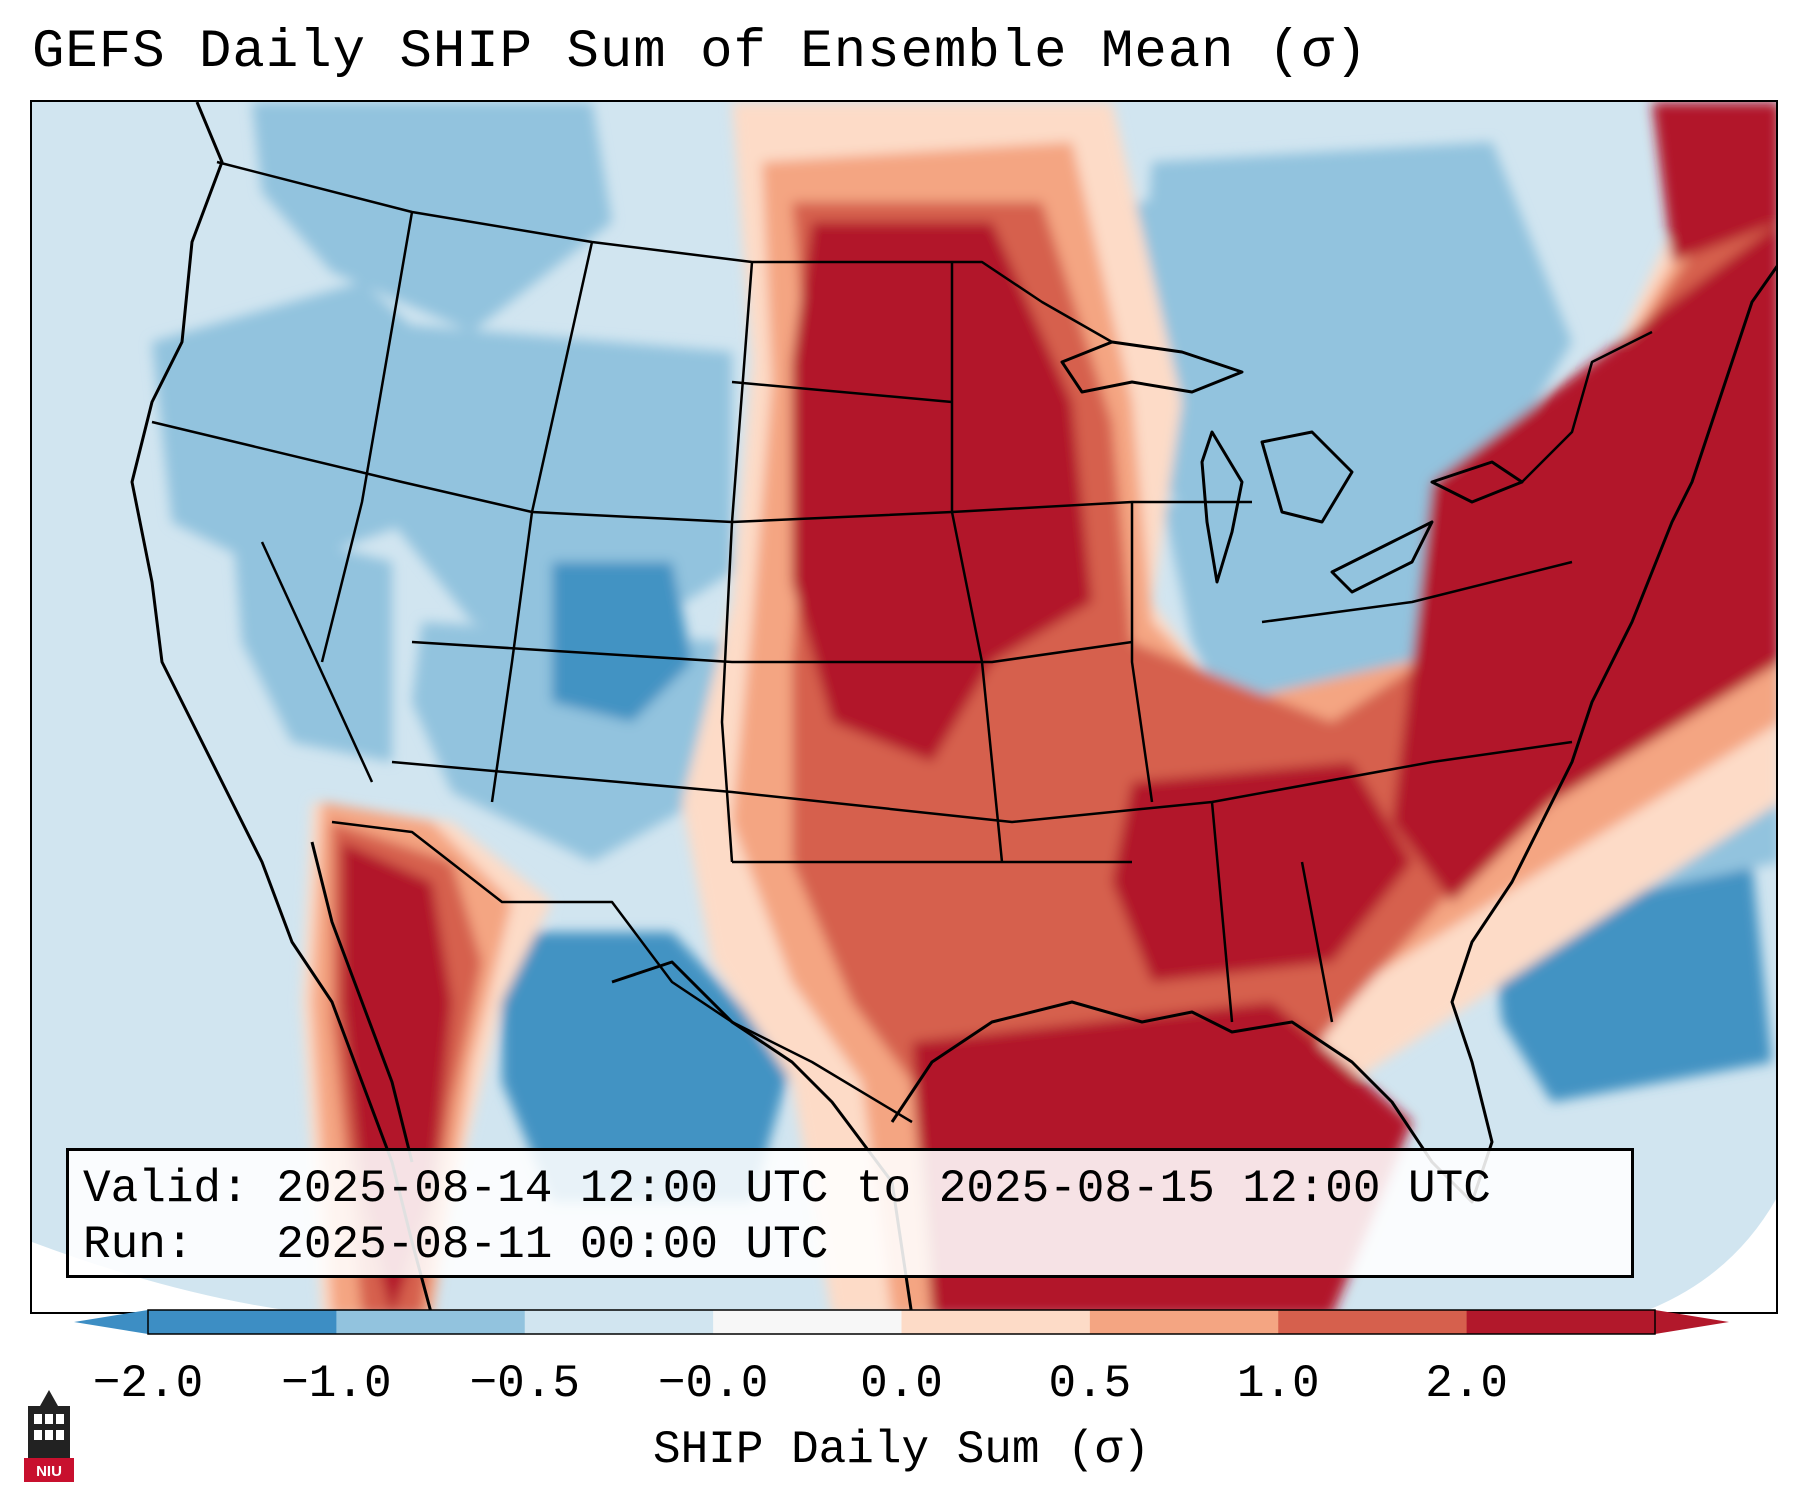  What do you see at coordinates (1382, 557) in the screenshot?
I see `lake-erie` at bounding box center [1382, 557].